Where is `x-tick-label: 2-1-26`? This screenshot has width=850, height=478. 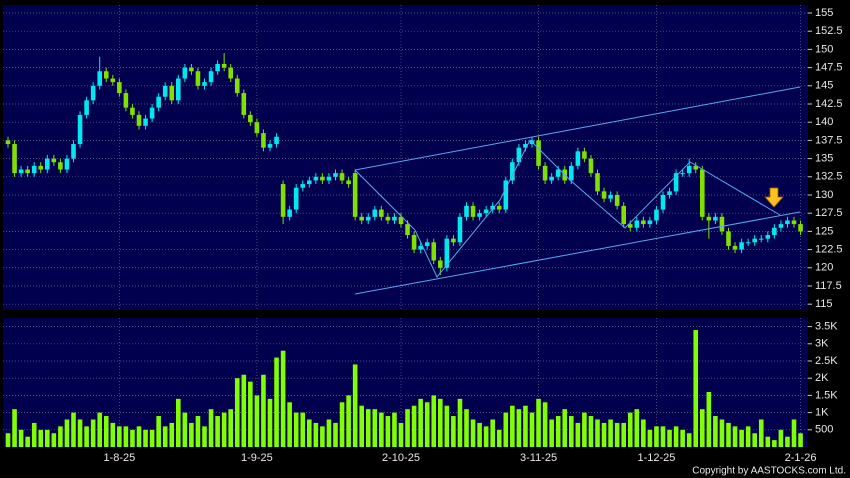 x-tick-label: 2-1-26 is located at coordinates (801, 458).